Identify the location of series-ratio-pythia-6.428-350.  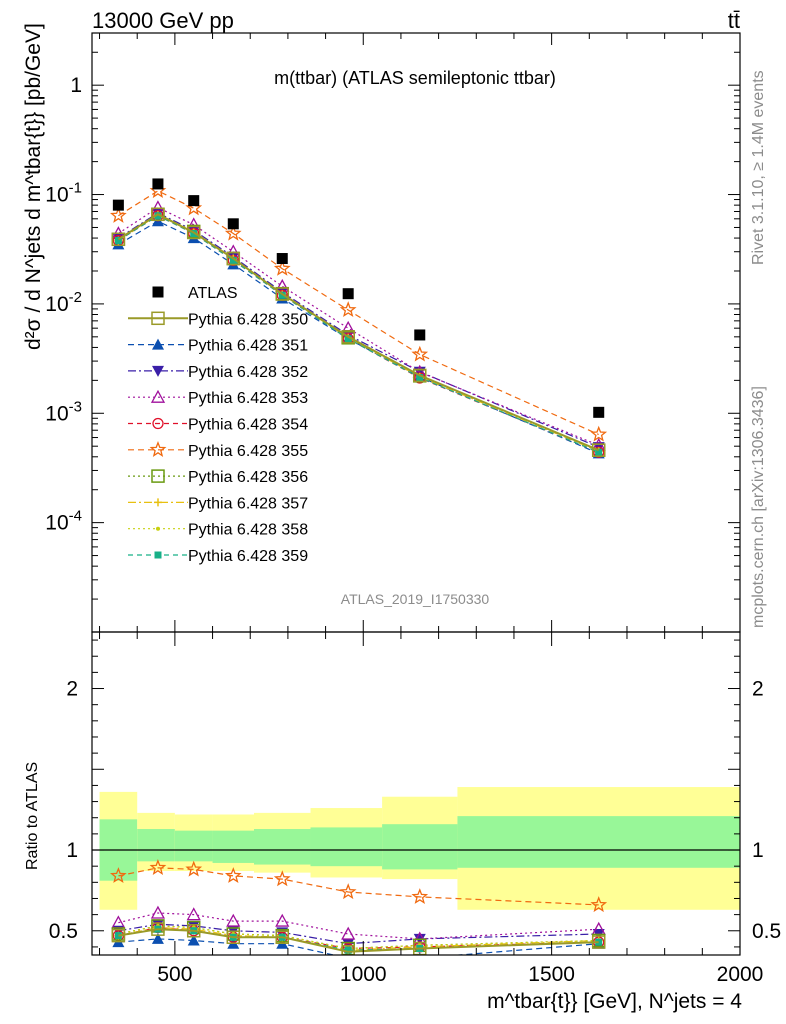
(358, 938).